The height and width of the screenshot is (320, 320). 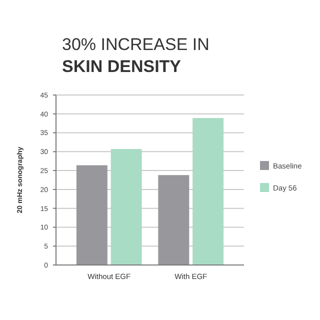 What do you see at coordinates (136, 44) in the screenshot?
I see `chart-title: 30% INCREASE IN` at bounding box center [136, 44].